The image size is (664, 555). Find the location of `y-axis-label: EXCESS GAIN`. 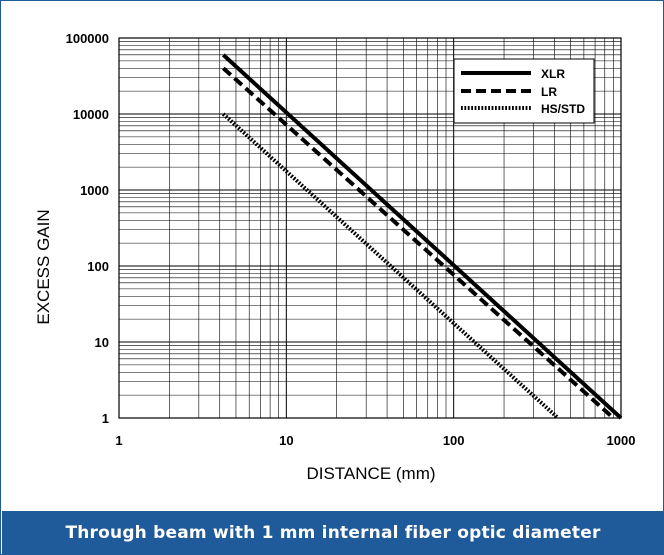

y-axis-label: EXCESS GAIN is located at coordinates (43, 266).